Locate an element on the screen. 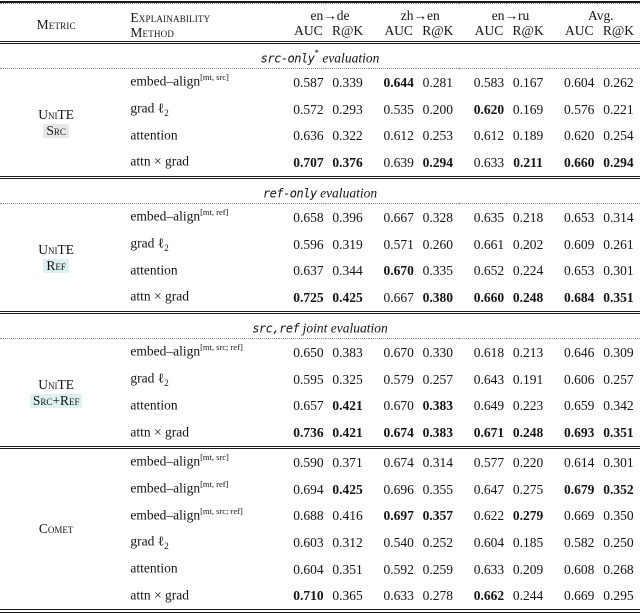 This screenshot has height=613, width=640. value-cell: 0.268 is located at coordinates (618, 569).